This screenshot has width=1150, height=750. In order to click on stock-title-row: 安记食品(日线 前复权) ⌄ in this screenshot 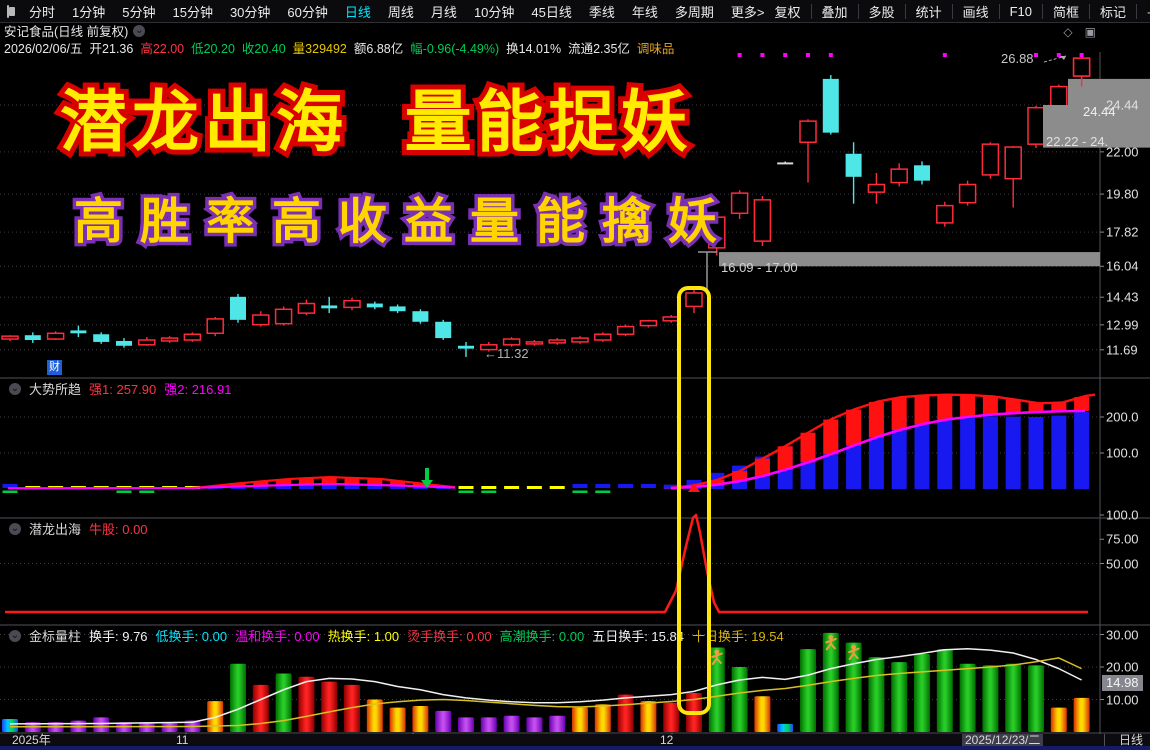, I will do `click(75, 31)`.